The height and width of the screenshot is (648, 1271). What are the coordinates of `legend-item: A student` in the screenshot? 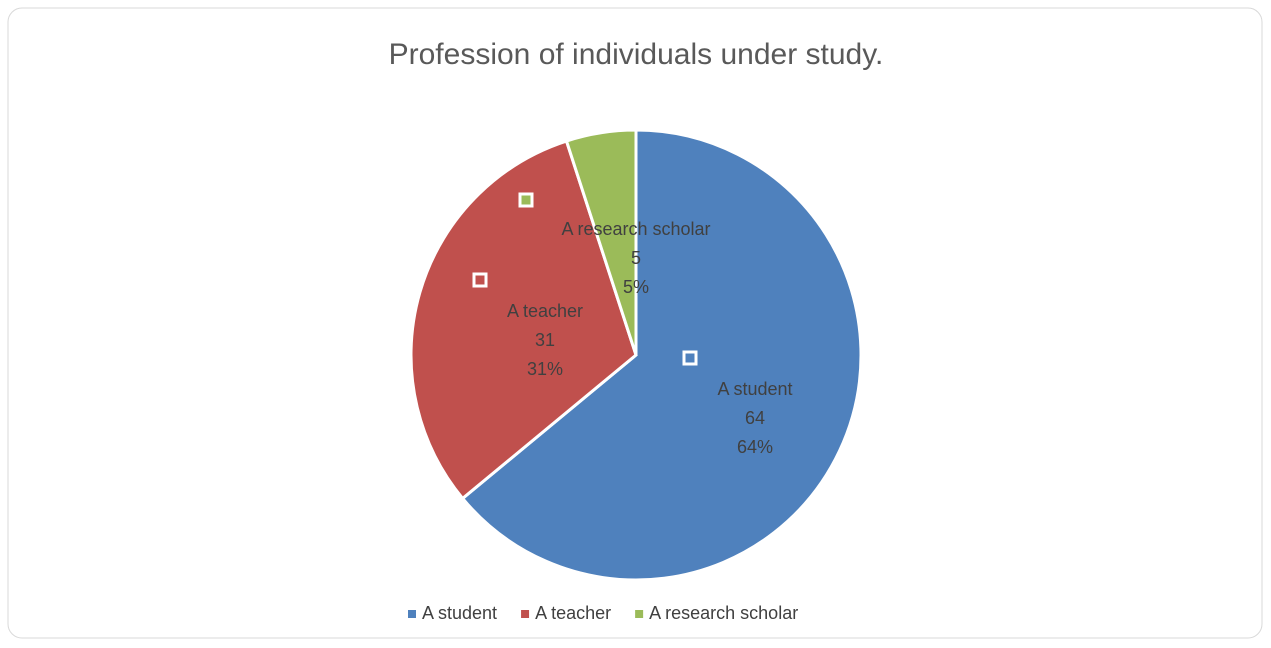 It's located at (452, 613).